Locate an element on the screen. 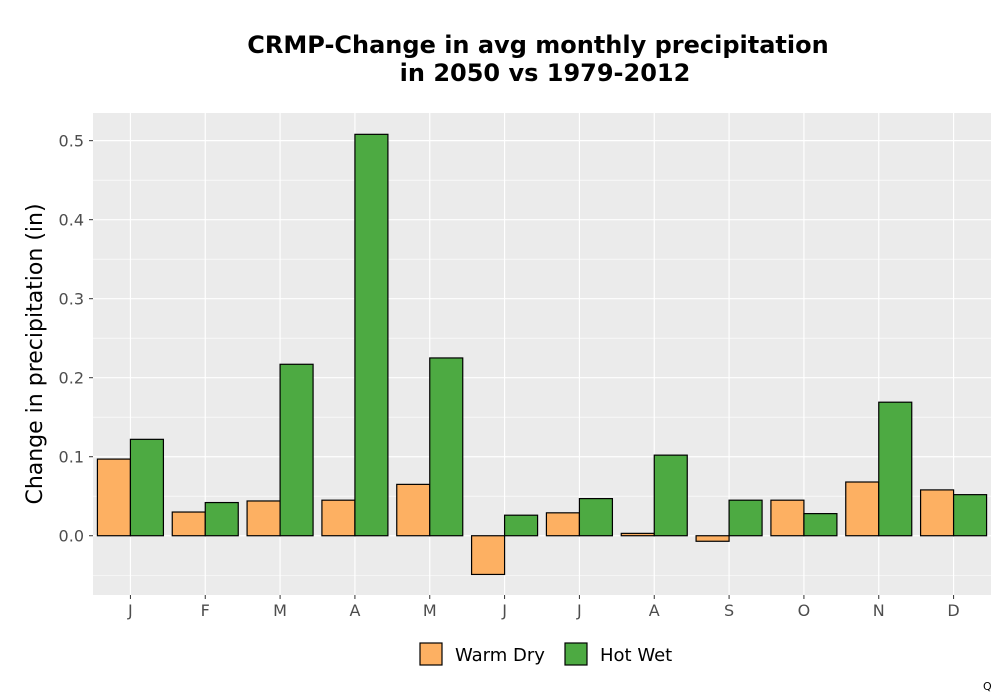 The image size is (1000, 700). x-tick-label: O is located at coordinates (804, 610).